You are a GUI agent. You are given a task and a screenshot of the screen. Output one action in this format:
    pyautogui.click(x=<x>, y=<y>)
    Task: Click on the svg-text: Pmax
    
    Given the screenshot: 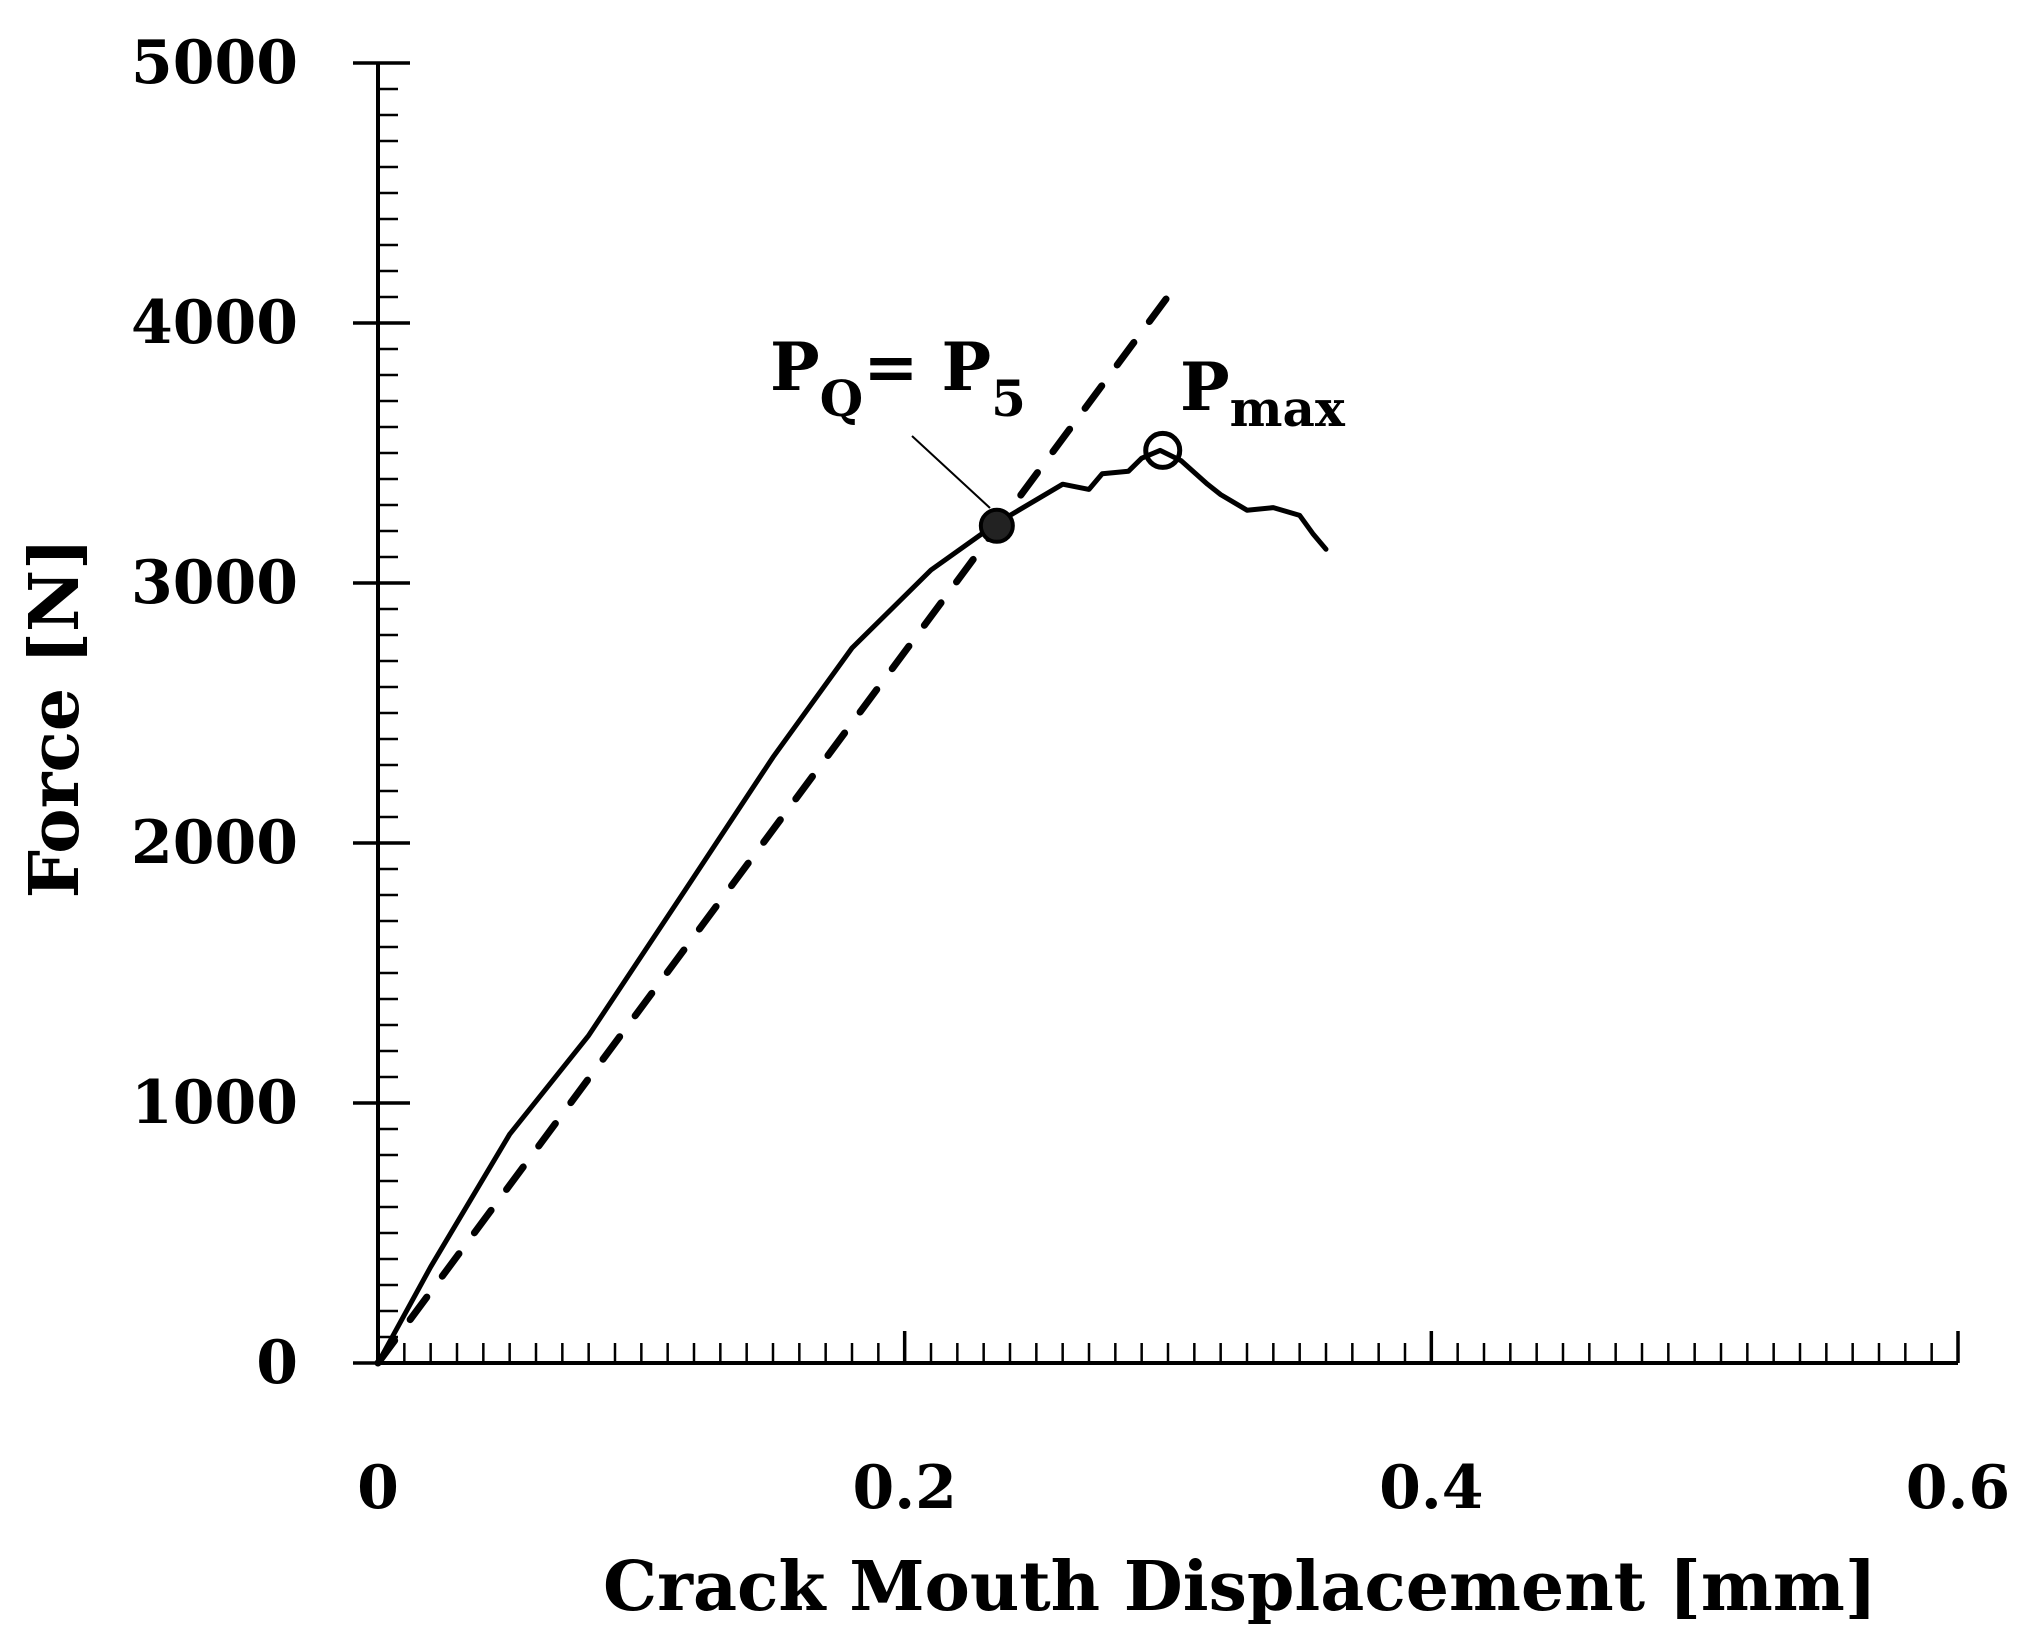 What is the action you would take?
    pyautogui.click(x=1263, y=393)
    